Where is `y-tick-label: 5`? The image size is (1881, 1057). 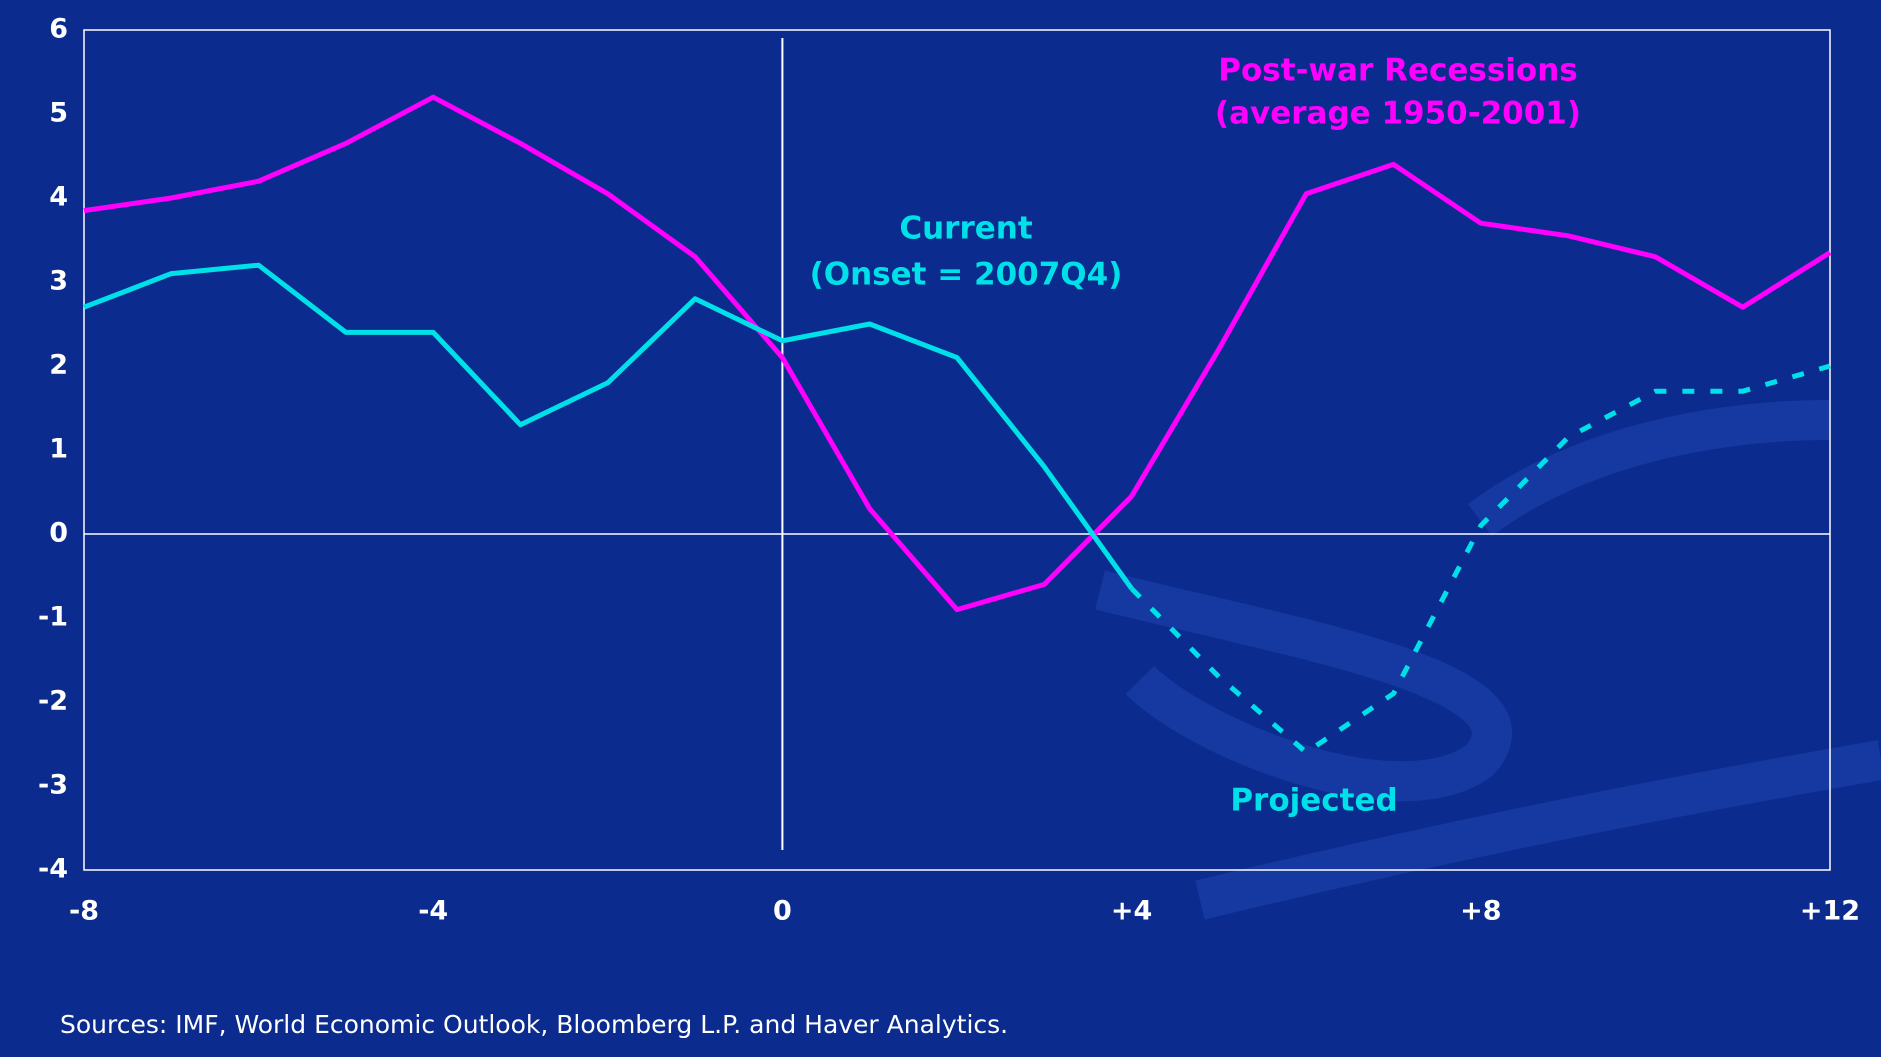 y-tick-label: 5 is located at coordinates (58, 113).